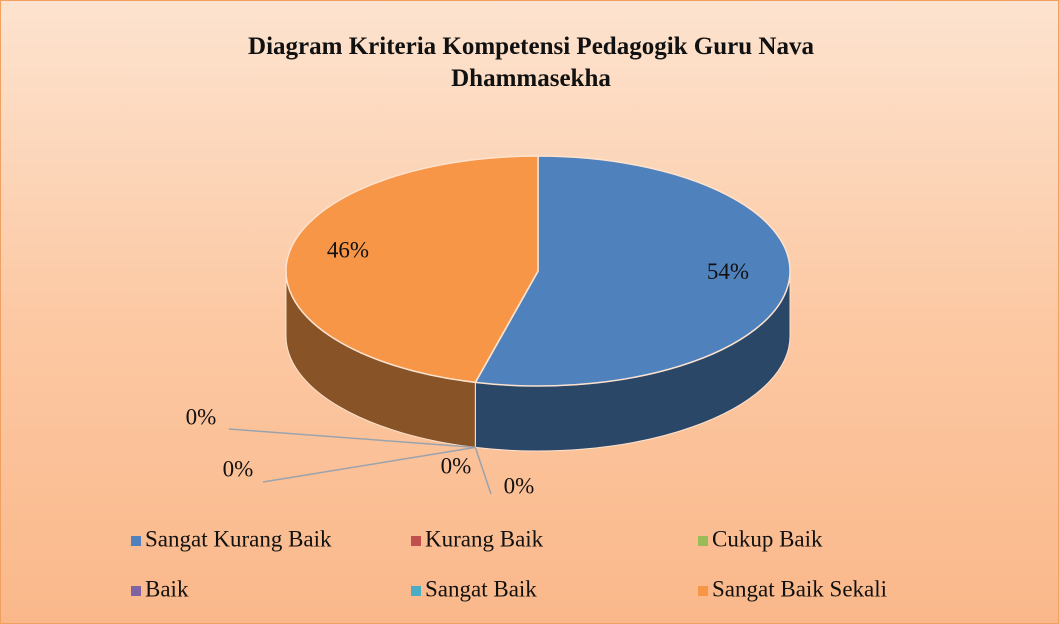 This screenshot has width=1059, height=624. Describe the element at coordinates (799, 588) in the screenshot. I see `legend-label: Sangat Baik Sekali` at that location.